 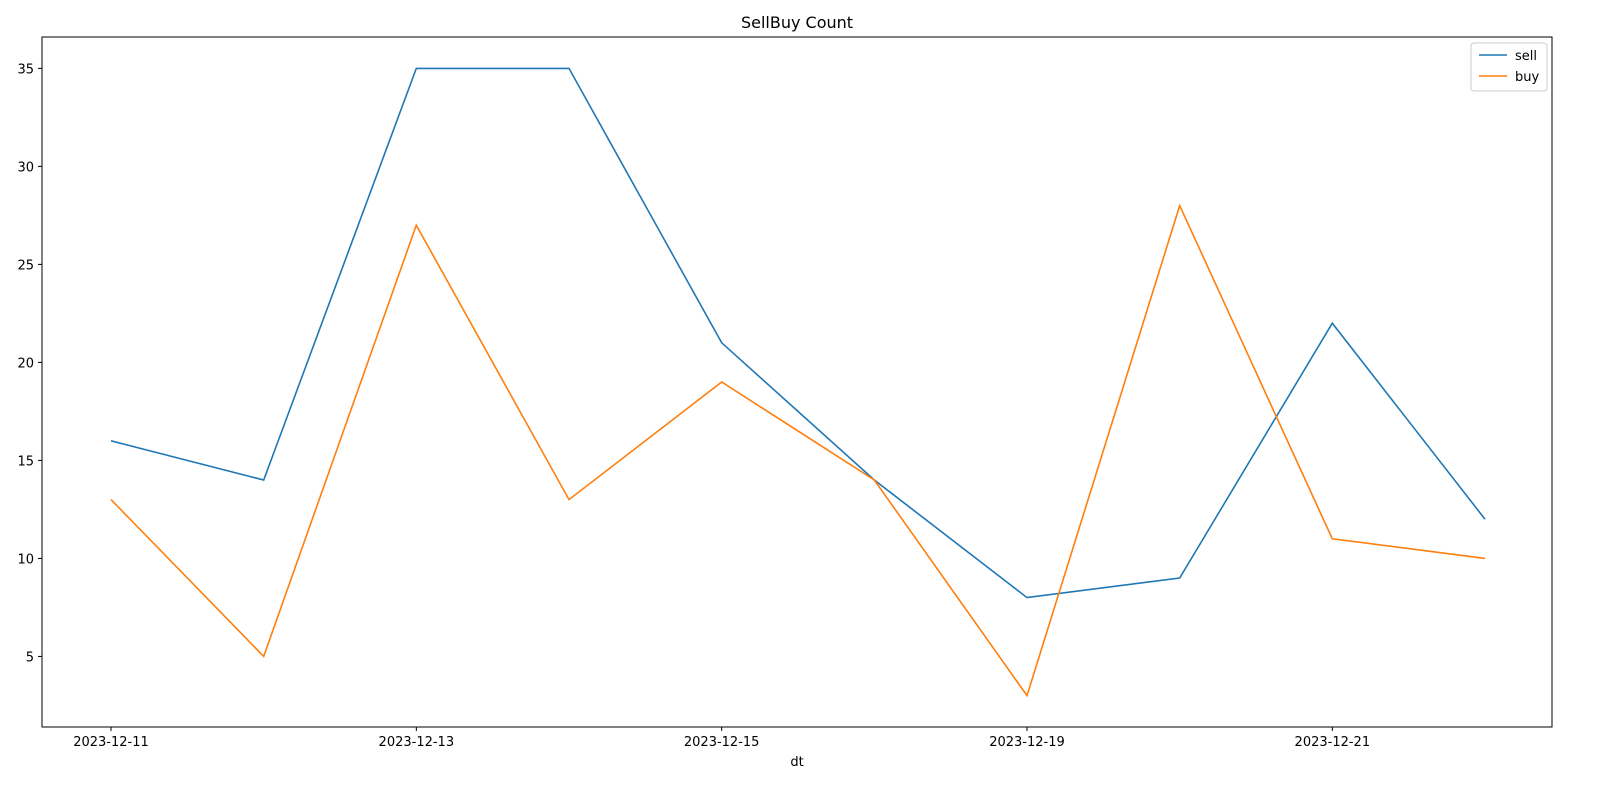 What do you see at coordinates (25, 69) in the screenshot?
I see `y-tick-label: 35` at bounding box center [25, 69].